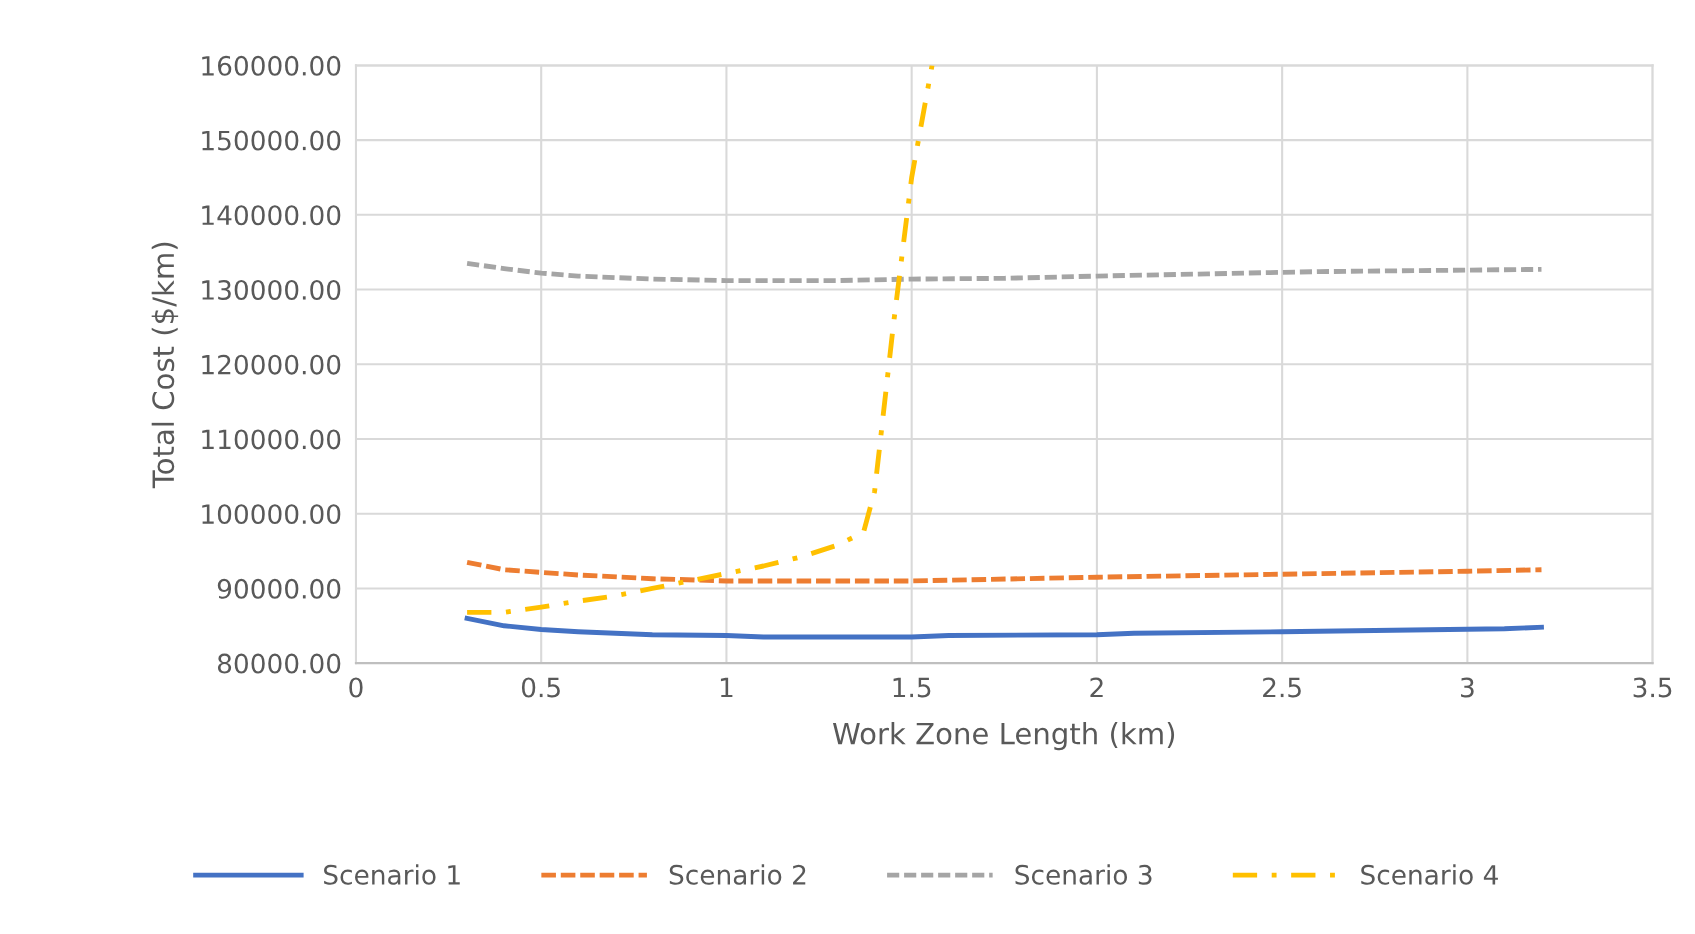 The height and width of the screenshot is (934, 1695). What do you see at coordinates (271, 364) in the screenshot?
I see `y-tick-label: 120000.00` at bounding box center [271, 364].